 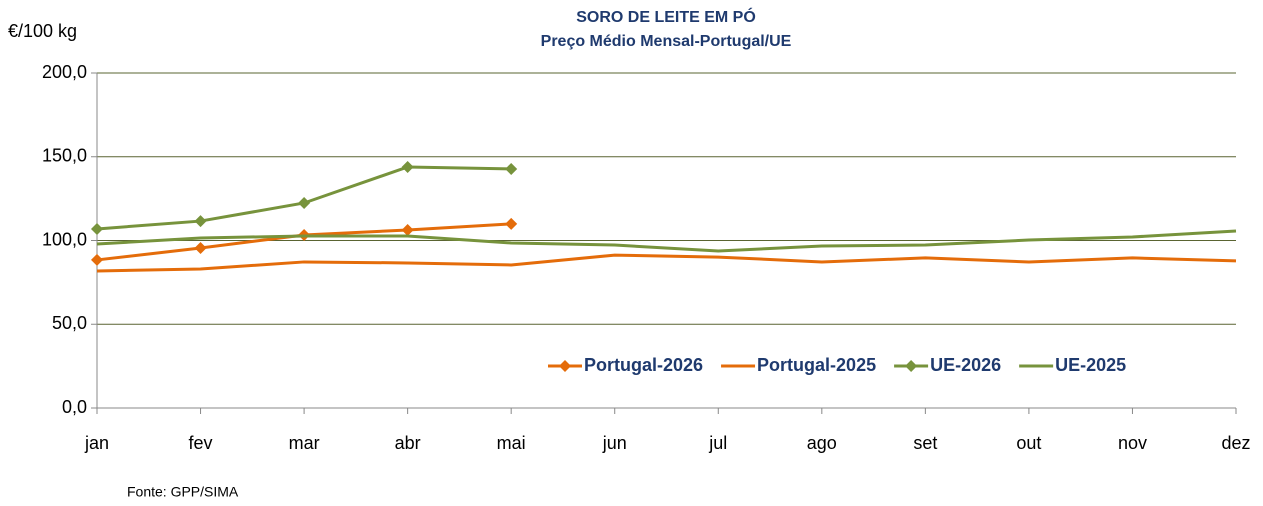 What do you see at coordinates (1028, 443) in the screenshot?
I see `x-tick-label: out` at bounding box center [1028, 443].